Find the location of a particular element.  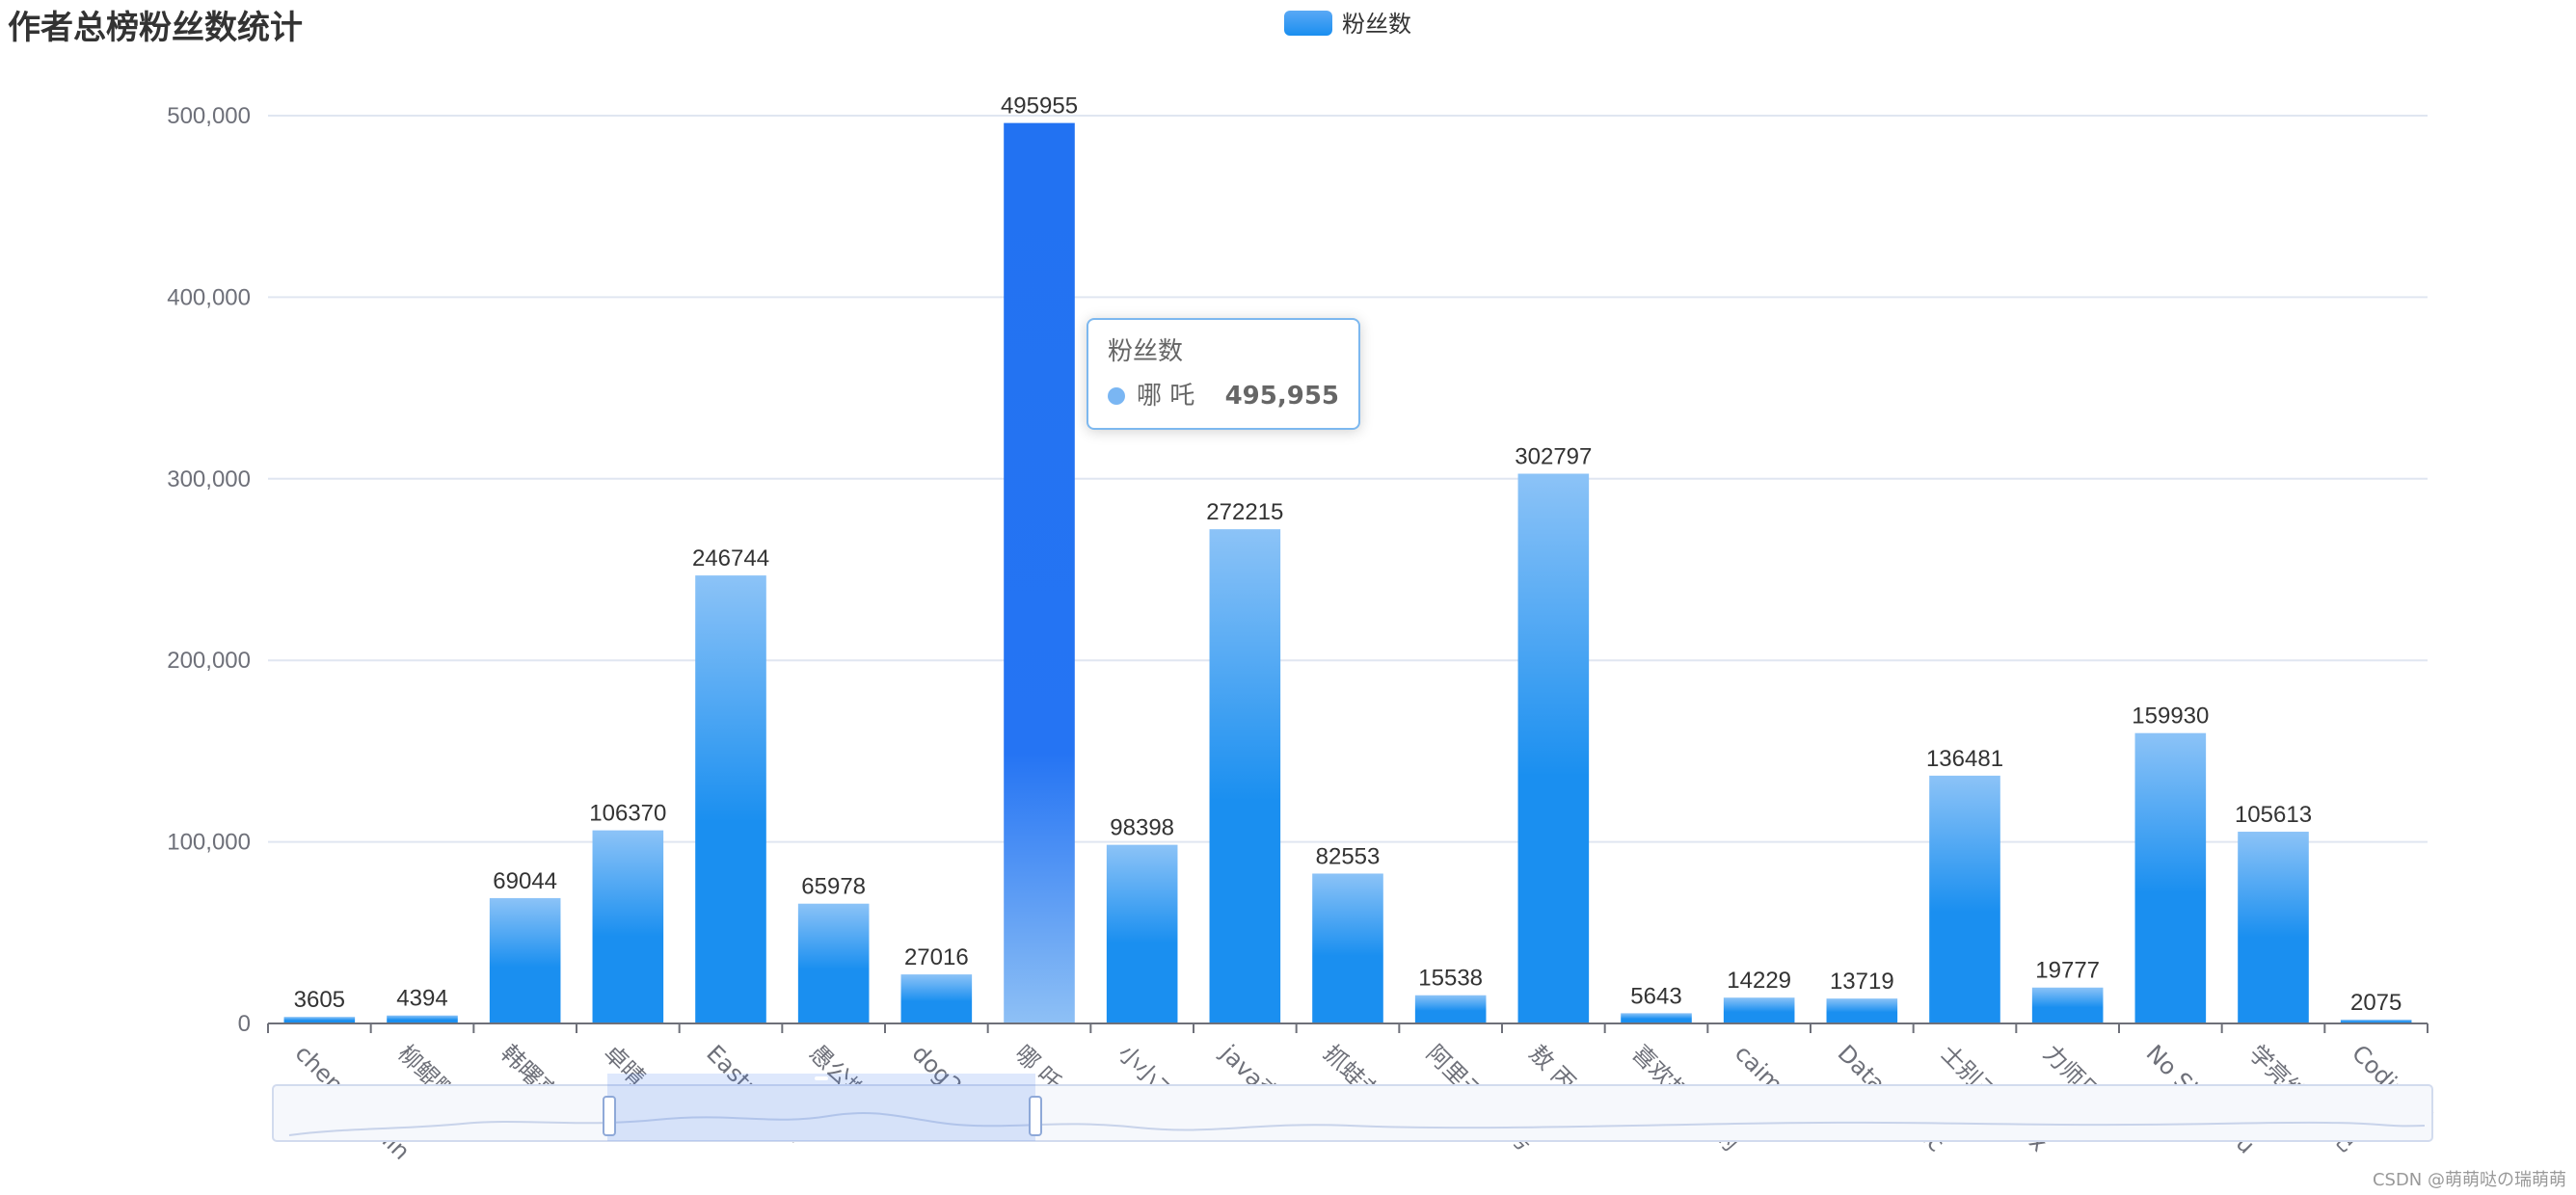

bar-data-label: 105613 is located at coordinates (2273, 815).